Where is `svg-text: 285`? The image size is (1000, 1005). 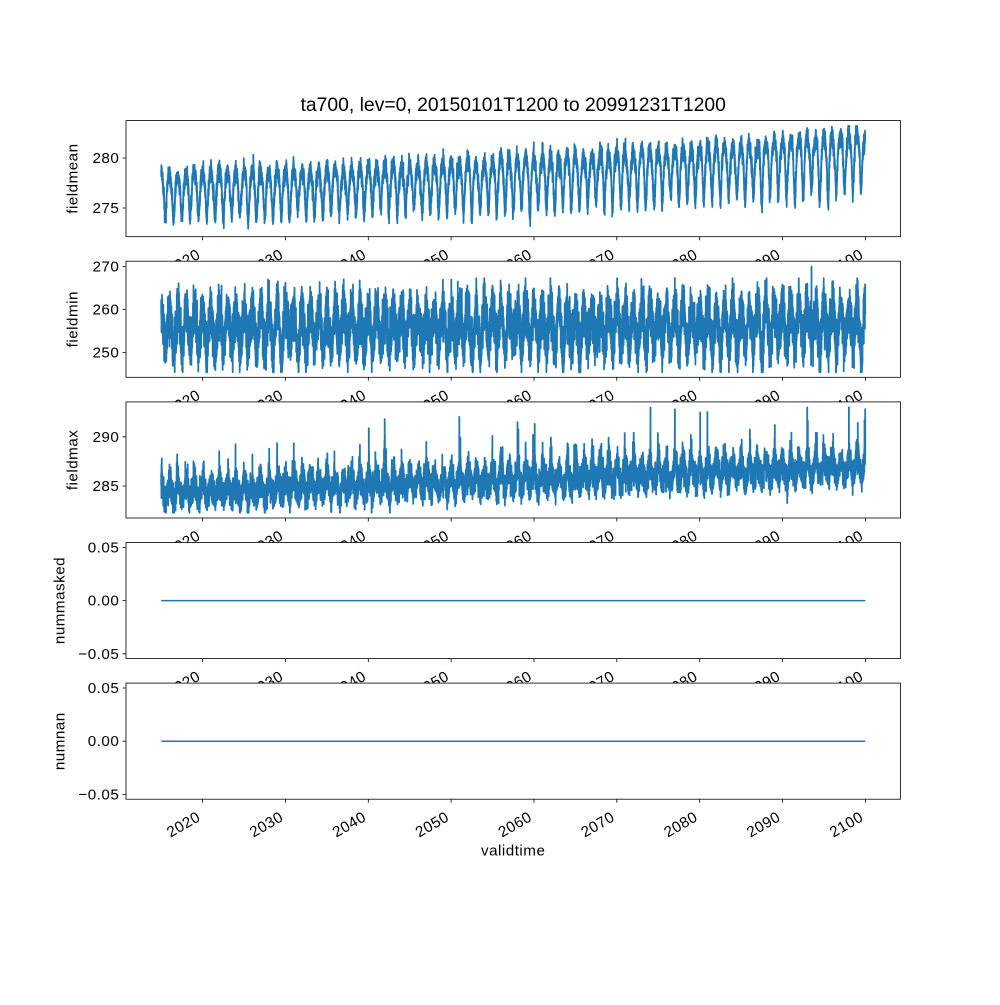
svg-text: 285 is located at coordinates (105, 486).